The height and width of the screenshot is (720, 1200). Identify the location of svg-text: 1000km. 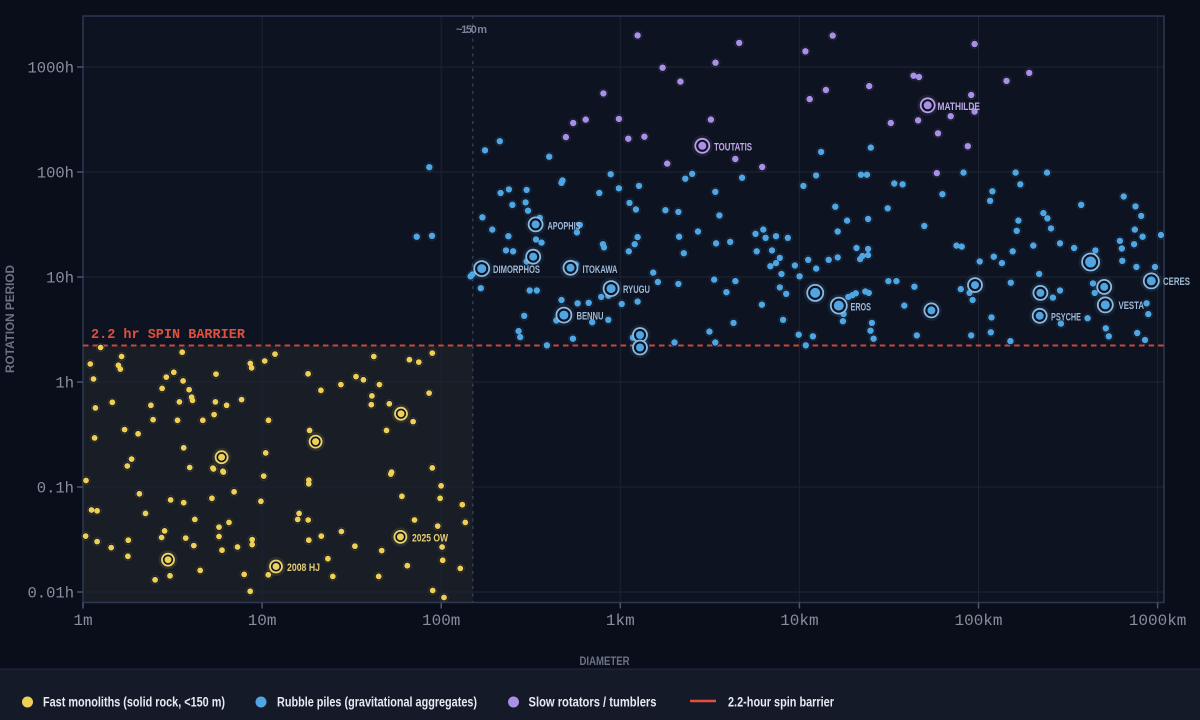
(1158, 621).